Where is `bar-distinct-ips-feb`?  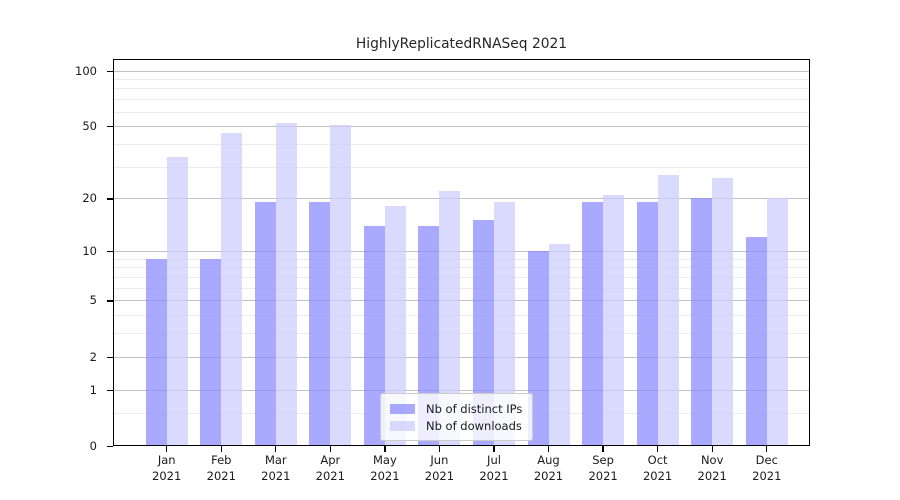 bar-distinct-ips-feb is located at coordinates (211, 352).